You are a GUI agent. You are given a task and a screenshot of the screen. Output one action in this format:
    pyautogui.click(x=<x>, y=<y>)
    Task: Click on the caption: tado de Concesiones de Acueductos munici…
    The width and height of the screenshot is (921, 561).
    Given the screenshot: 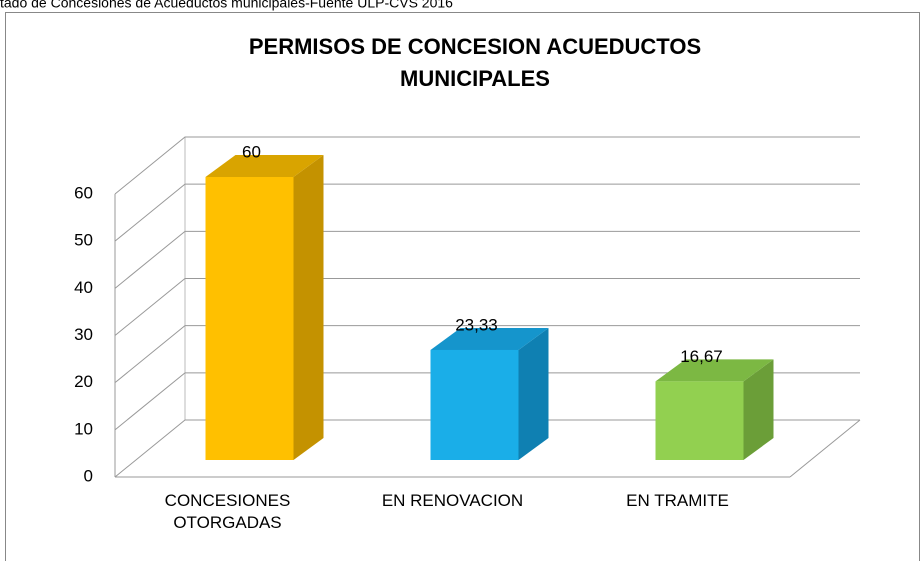 What is the action you would take?
    pyautogui.click(x=226, y=5)
    